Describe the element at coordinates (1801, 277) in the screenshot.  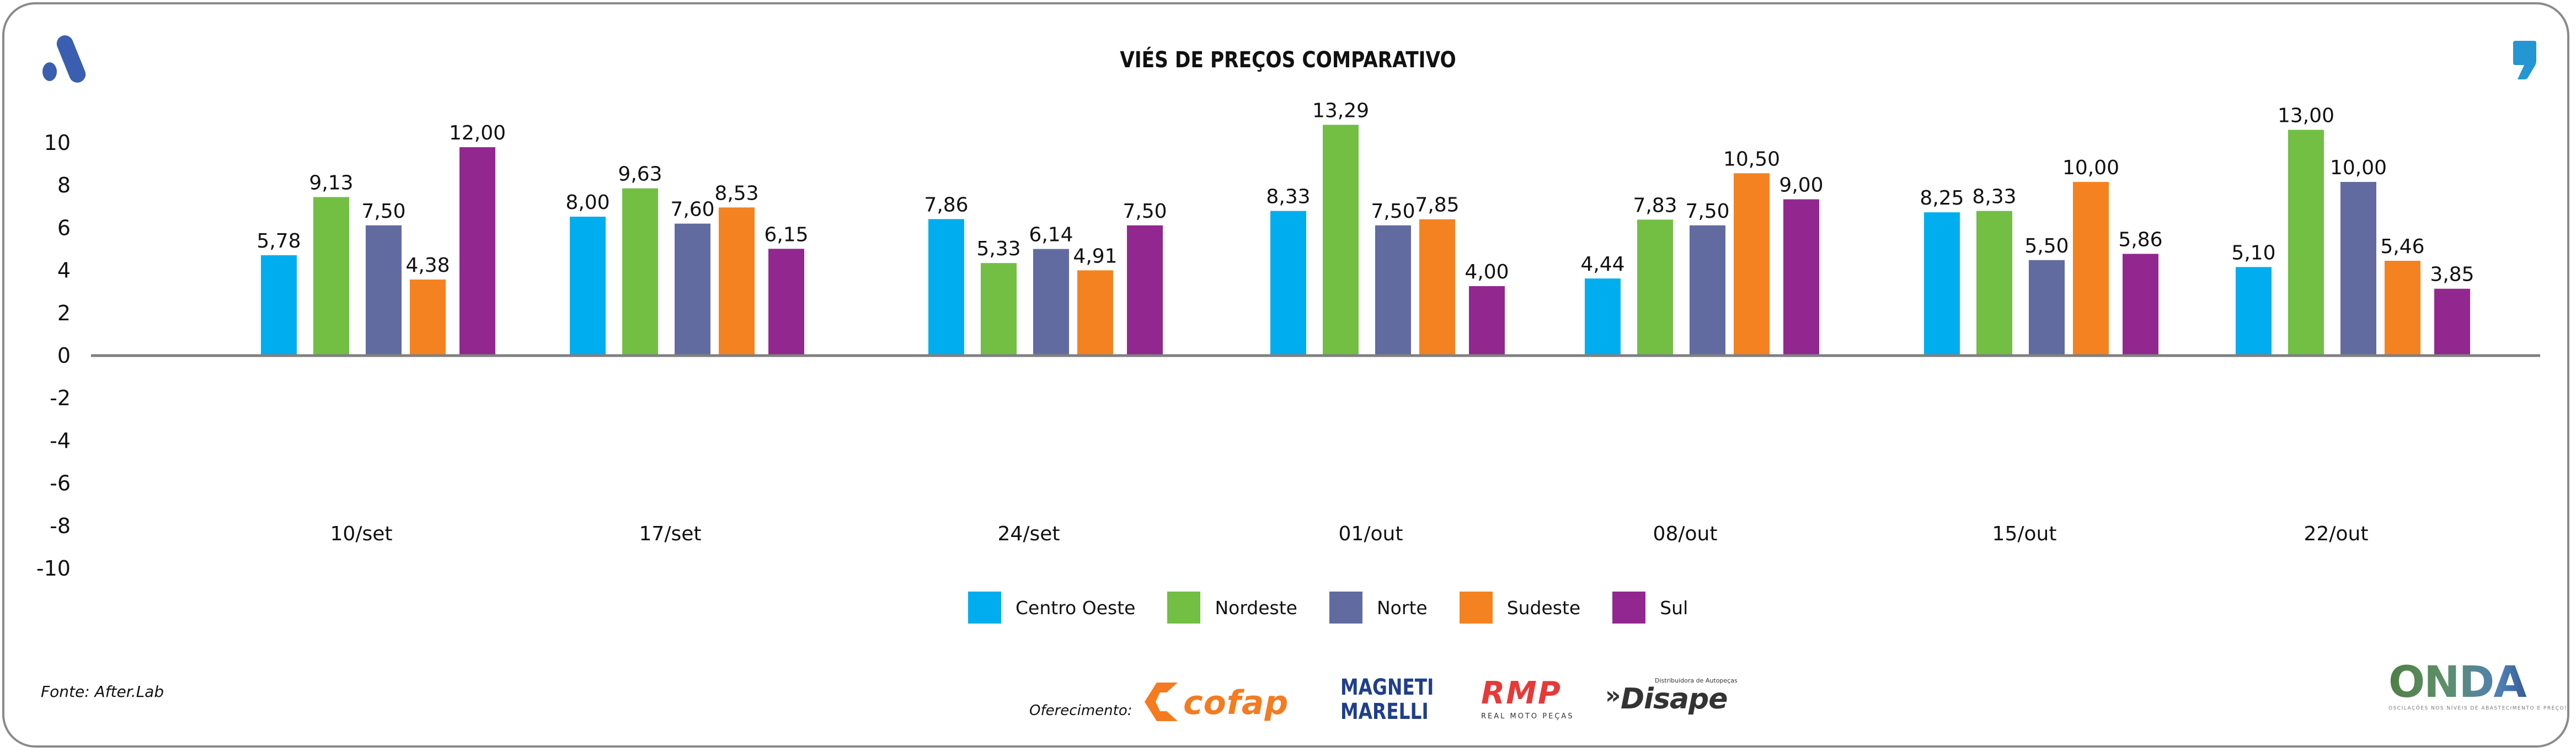
I see `bar-sul-08-out` at that location.